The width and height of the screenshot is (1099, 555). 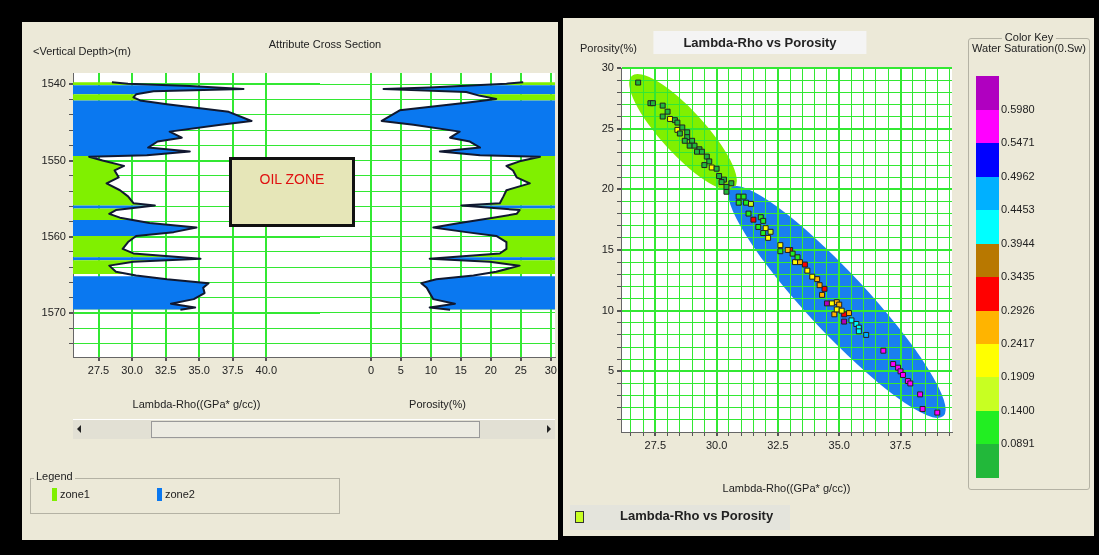 I want to click on chart-title: Attribute Cross Section, so click(x=325, y=44).